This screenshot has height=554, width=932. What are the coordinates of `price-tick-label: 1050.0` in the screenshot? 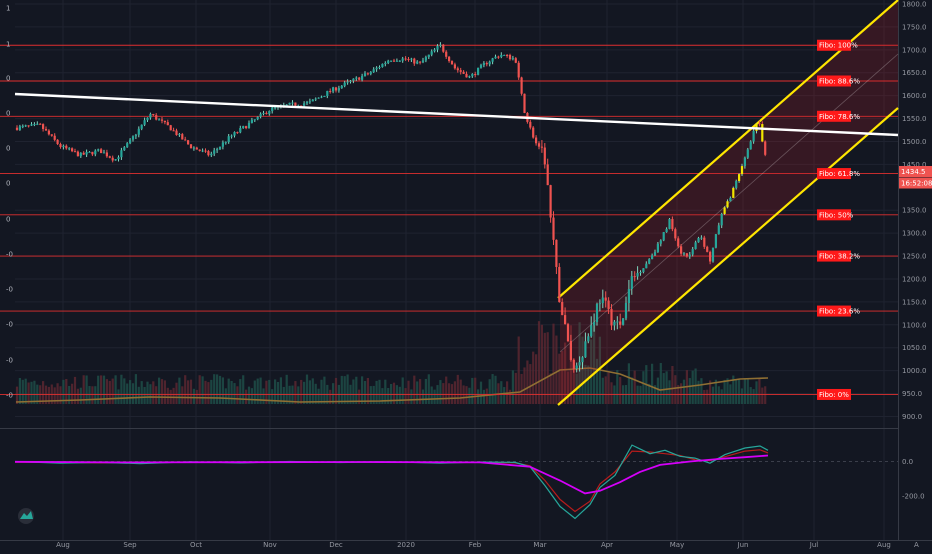 It's located at (914, 348).